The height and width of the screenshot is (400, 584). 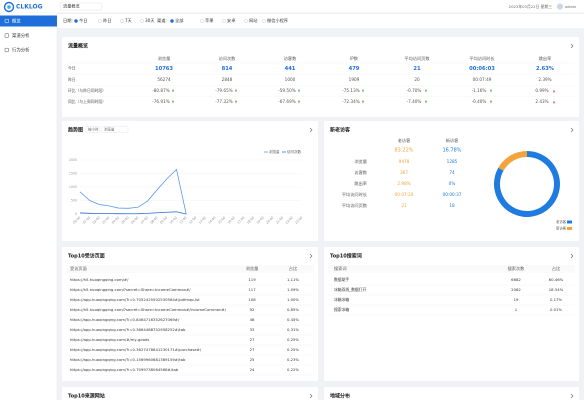 I want to click on visitor-share: 16.78%, so click(x=451, y=151).